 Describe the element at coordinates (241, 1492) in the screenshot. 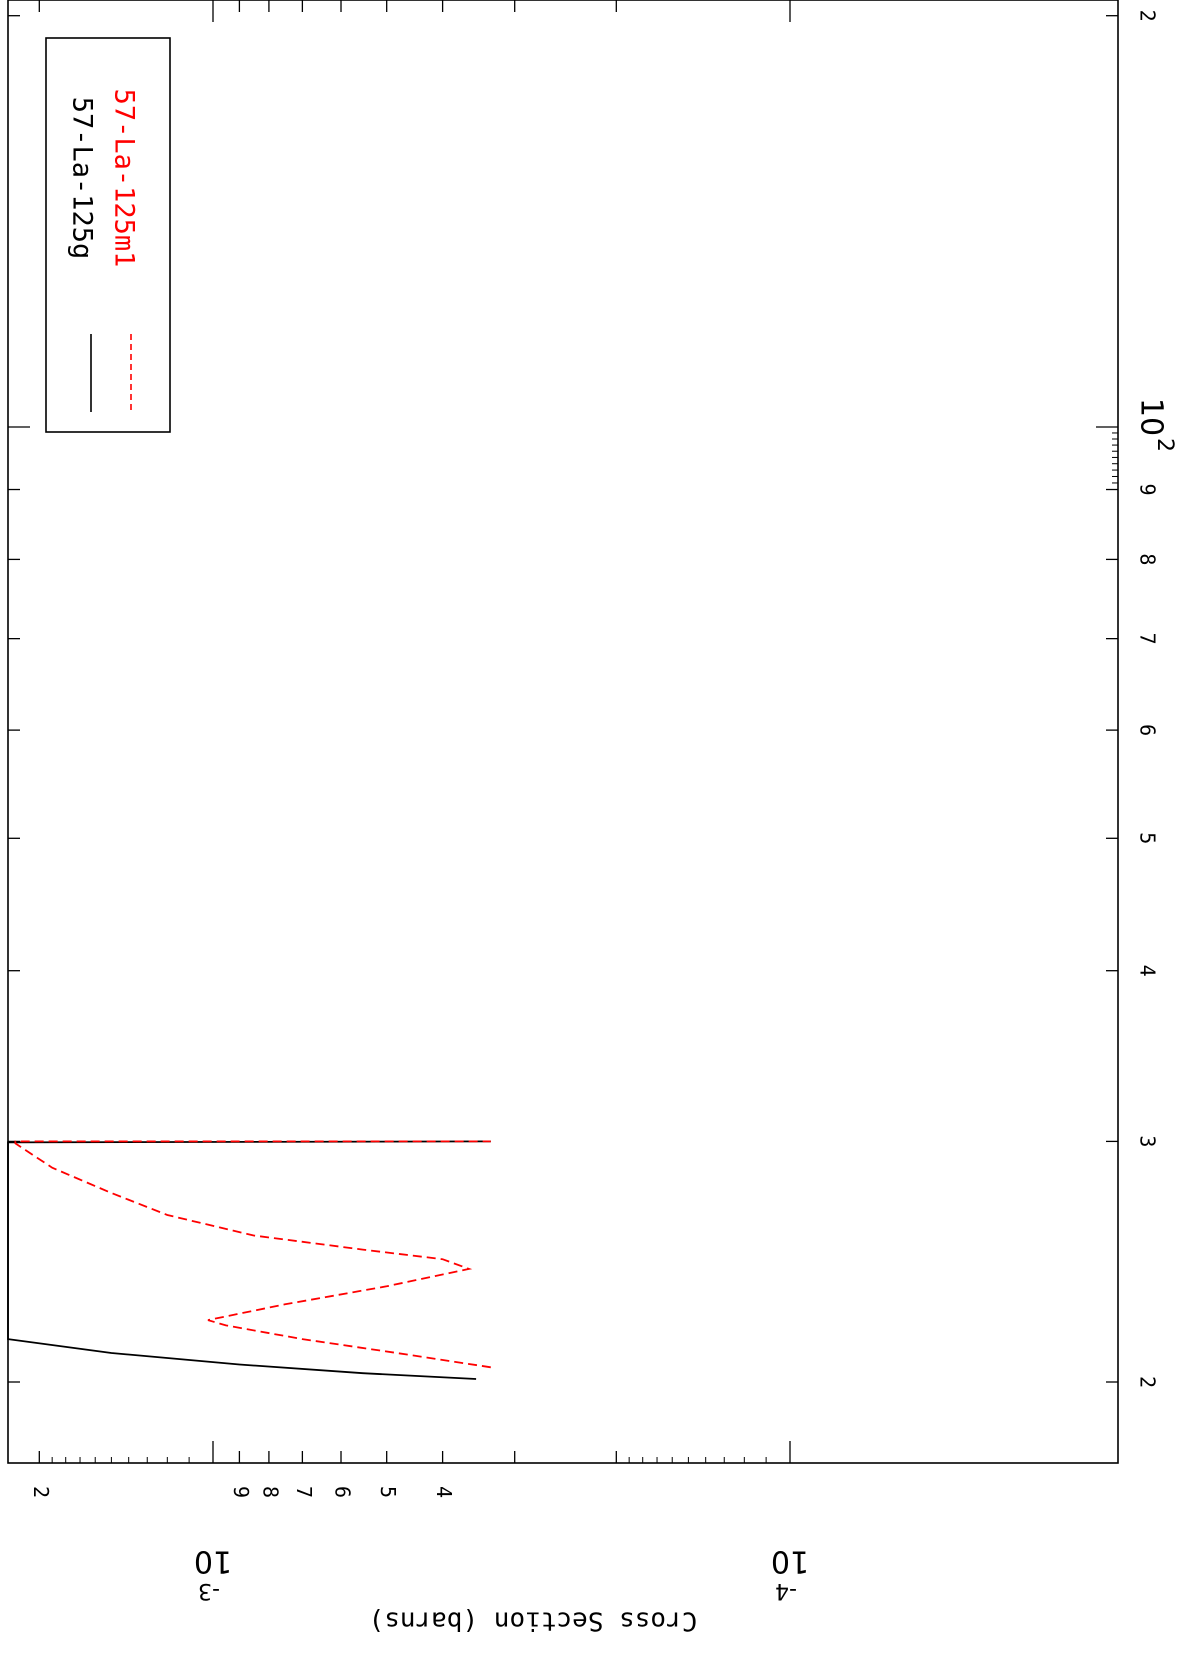

I see `y-tick-label: 9` at that location.